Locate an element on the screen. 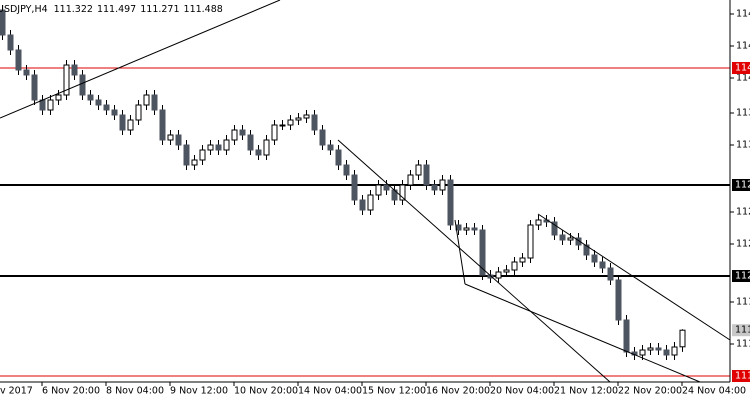  high-value: 111.497 is located at coordinates (116, 9).